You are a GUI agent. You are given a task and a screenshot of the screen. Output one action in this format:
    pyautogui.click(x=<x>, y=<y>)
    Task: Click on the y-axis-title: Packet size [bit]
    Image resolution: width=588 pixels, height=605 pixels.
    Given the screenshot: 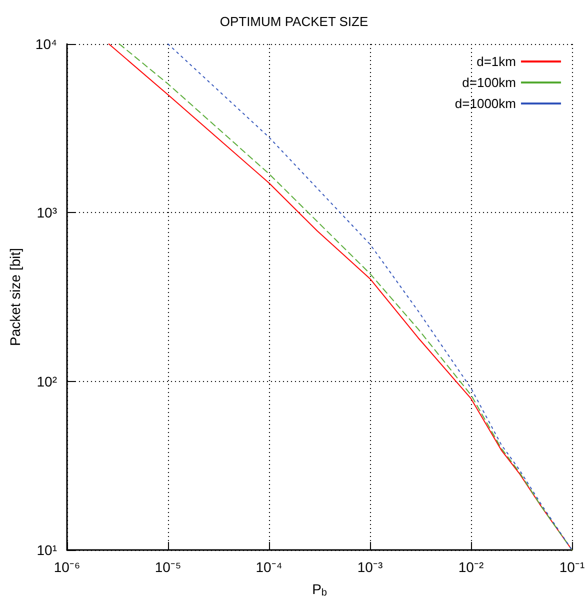 What is the action you would take?
    pyautogui.click(x=15, y=297)
    